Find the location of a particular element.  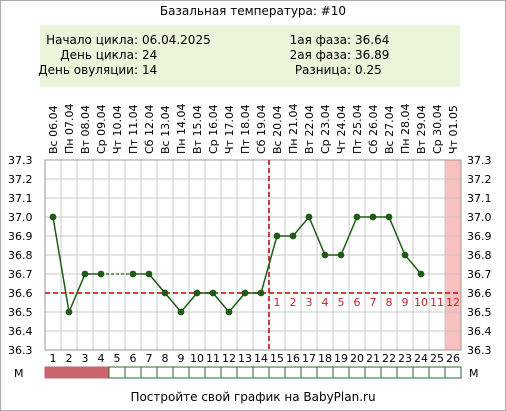

date-label: Вт 29.04 is located at coordinates (421, 129).